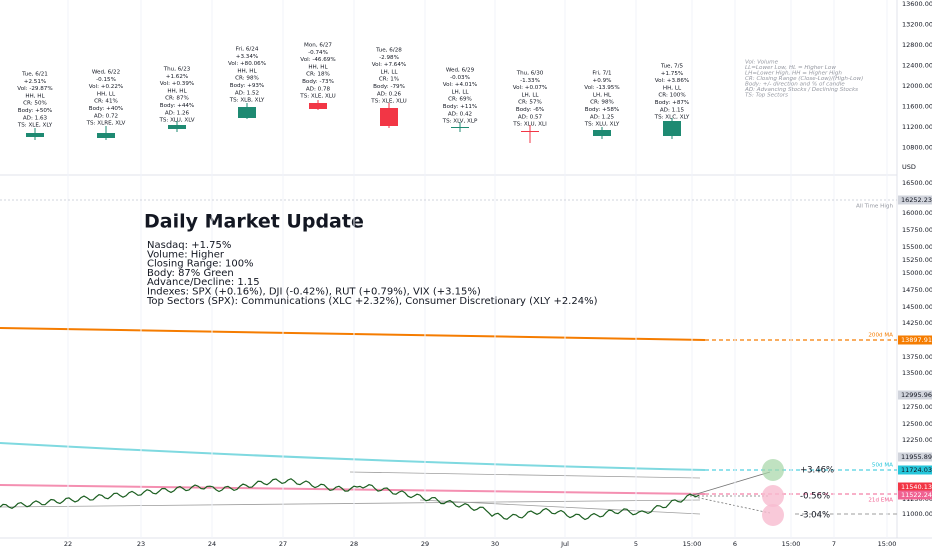 This screenshot has height=550, width=932. I want to click on price-badge-label: 16252.23, so click(916, 200).